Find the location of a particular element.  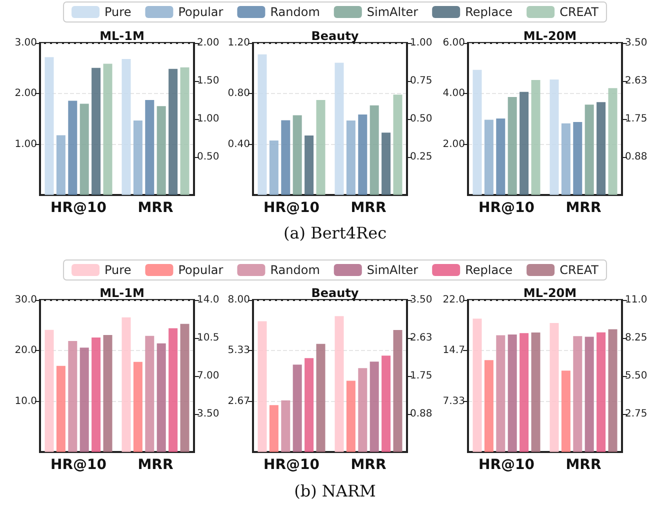

y-tick-label: 14.7 is located at coordinates (453, 350).